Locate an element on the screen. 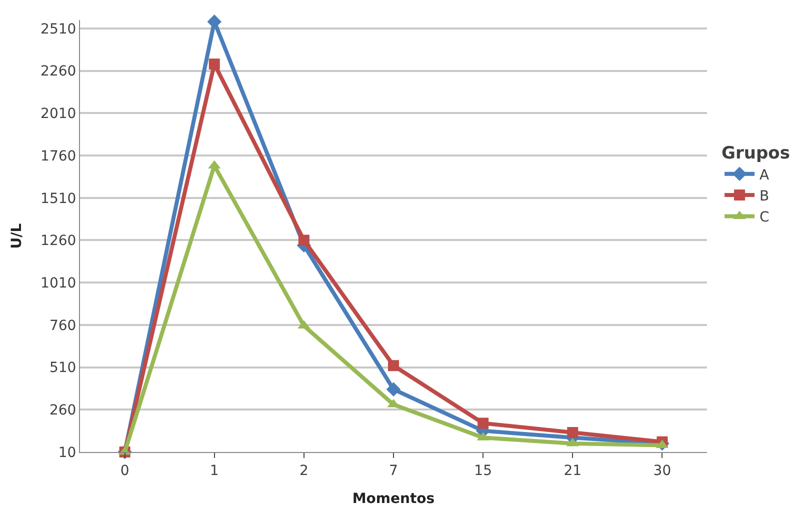 Image resolution: width=805 pixels, height=522 pixels. y-tick-label: 1510 is located at coordinates (58, 198).